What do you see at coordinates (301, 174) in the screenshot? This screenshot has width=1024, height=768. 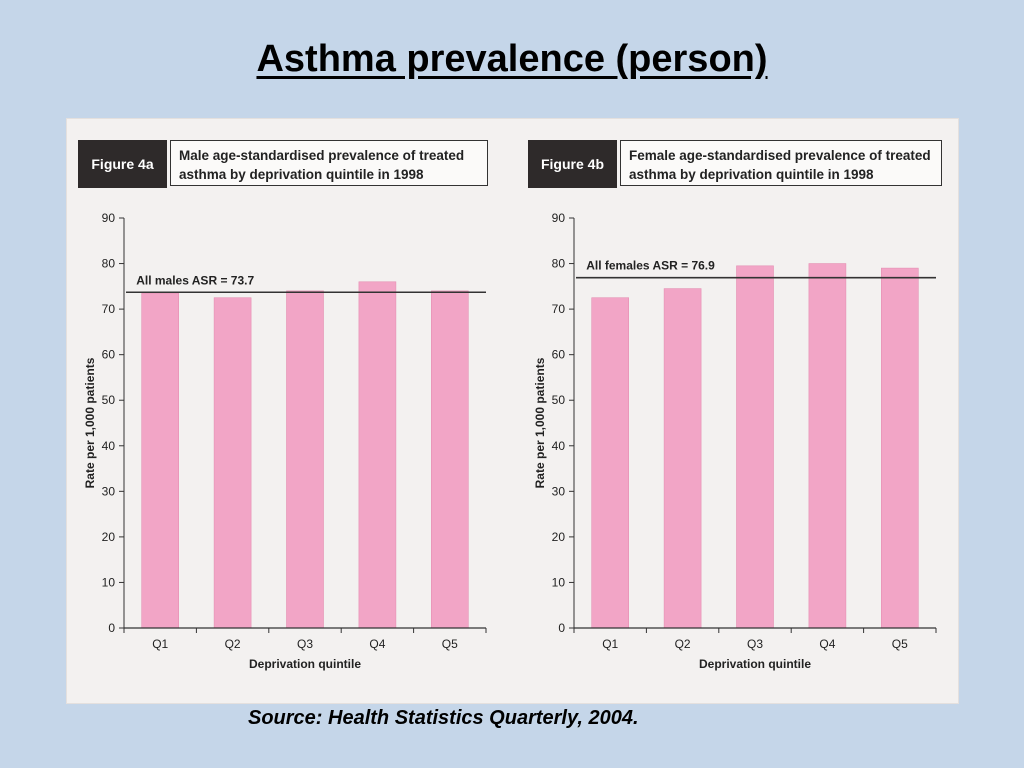 I see `figure-4a-caption-line2: asthma by deprivation quintile in 1998` at bounding box center [301, 174].